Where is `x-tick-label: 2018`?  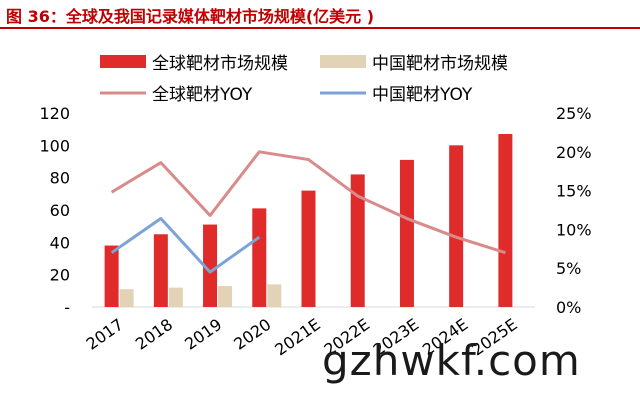 x-tick-label: 2018 is located at coordinates (154, 334).